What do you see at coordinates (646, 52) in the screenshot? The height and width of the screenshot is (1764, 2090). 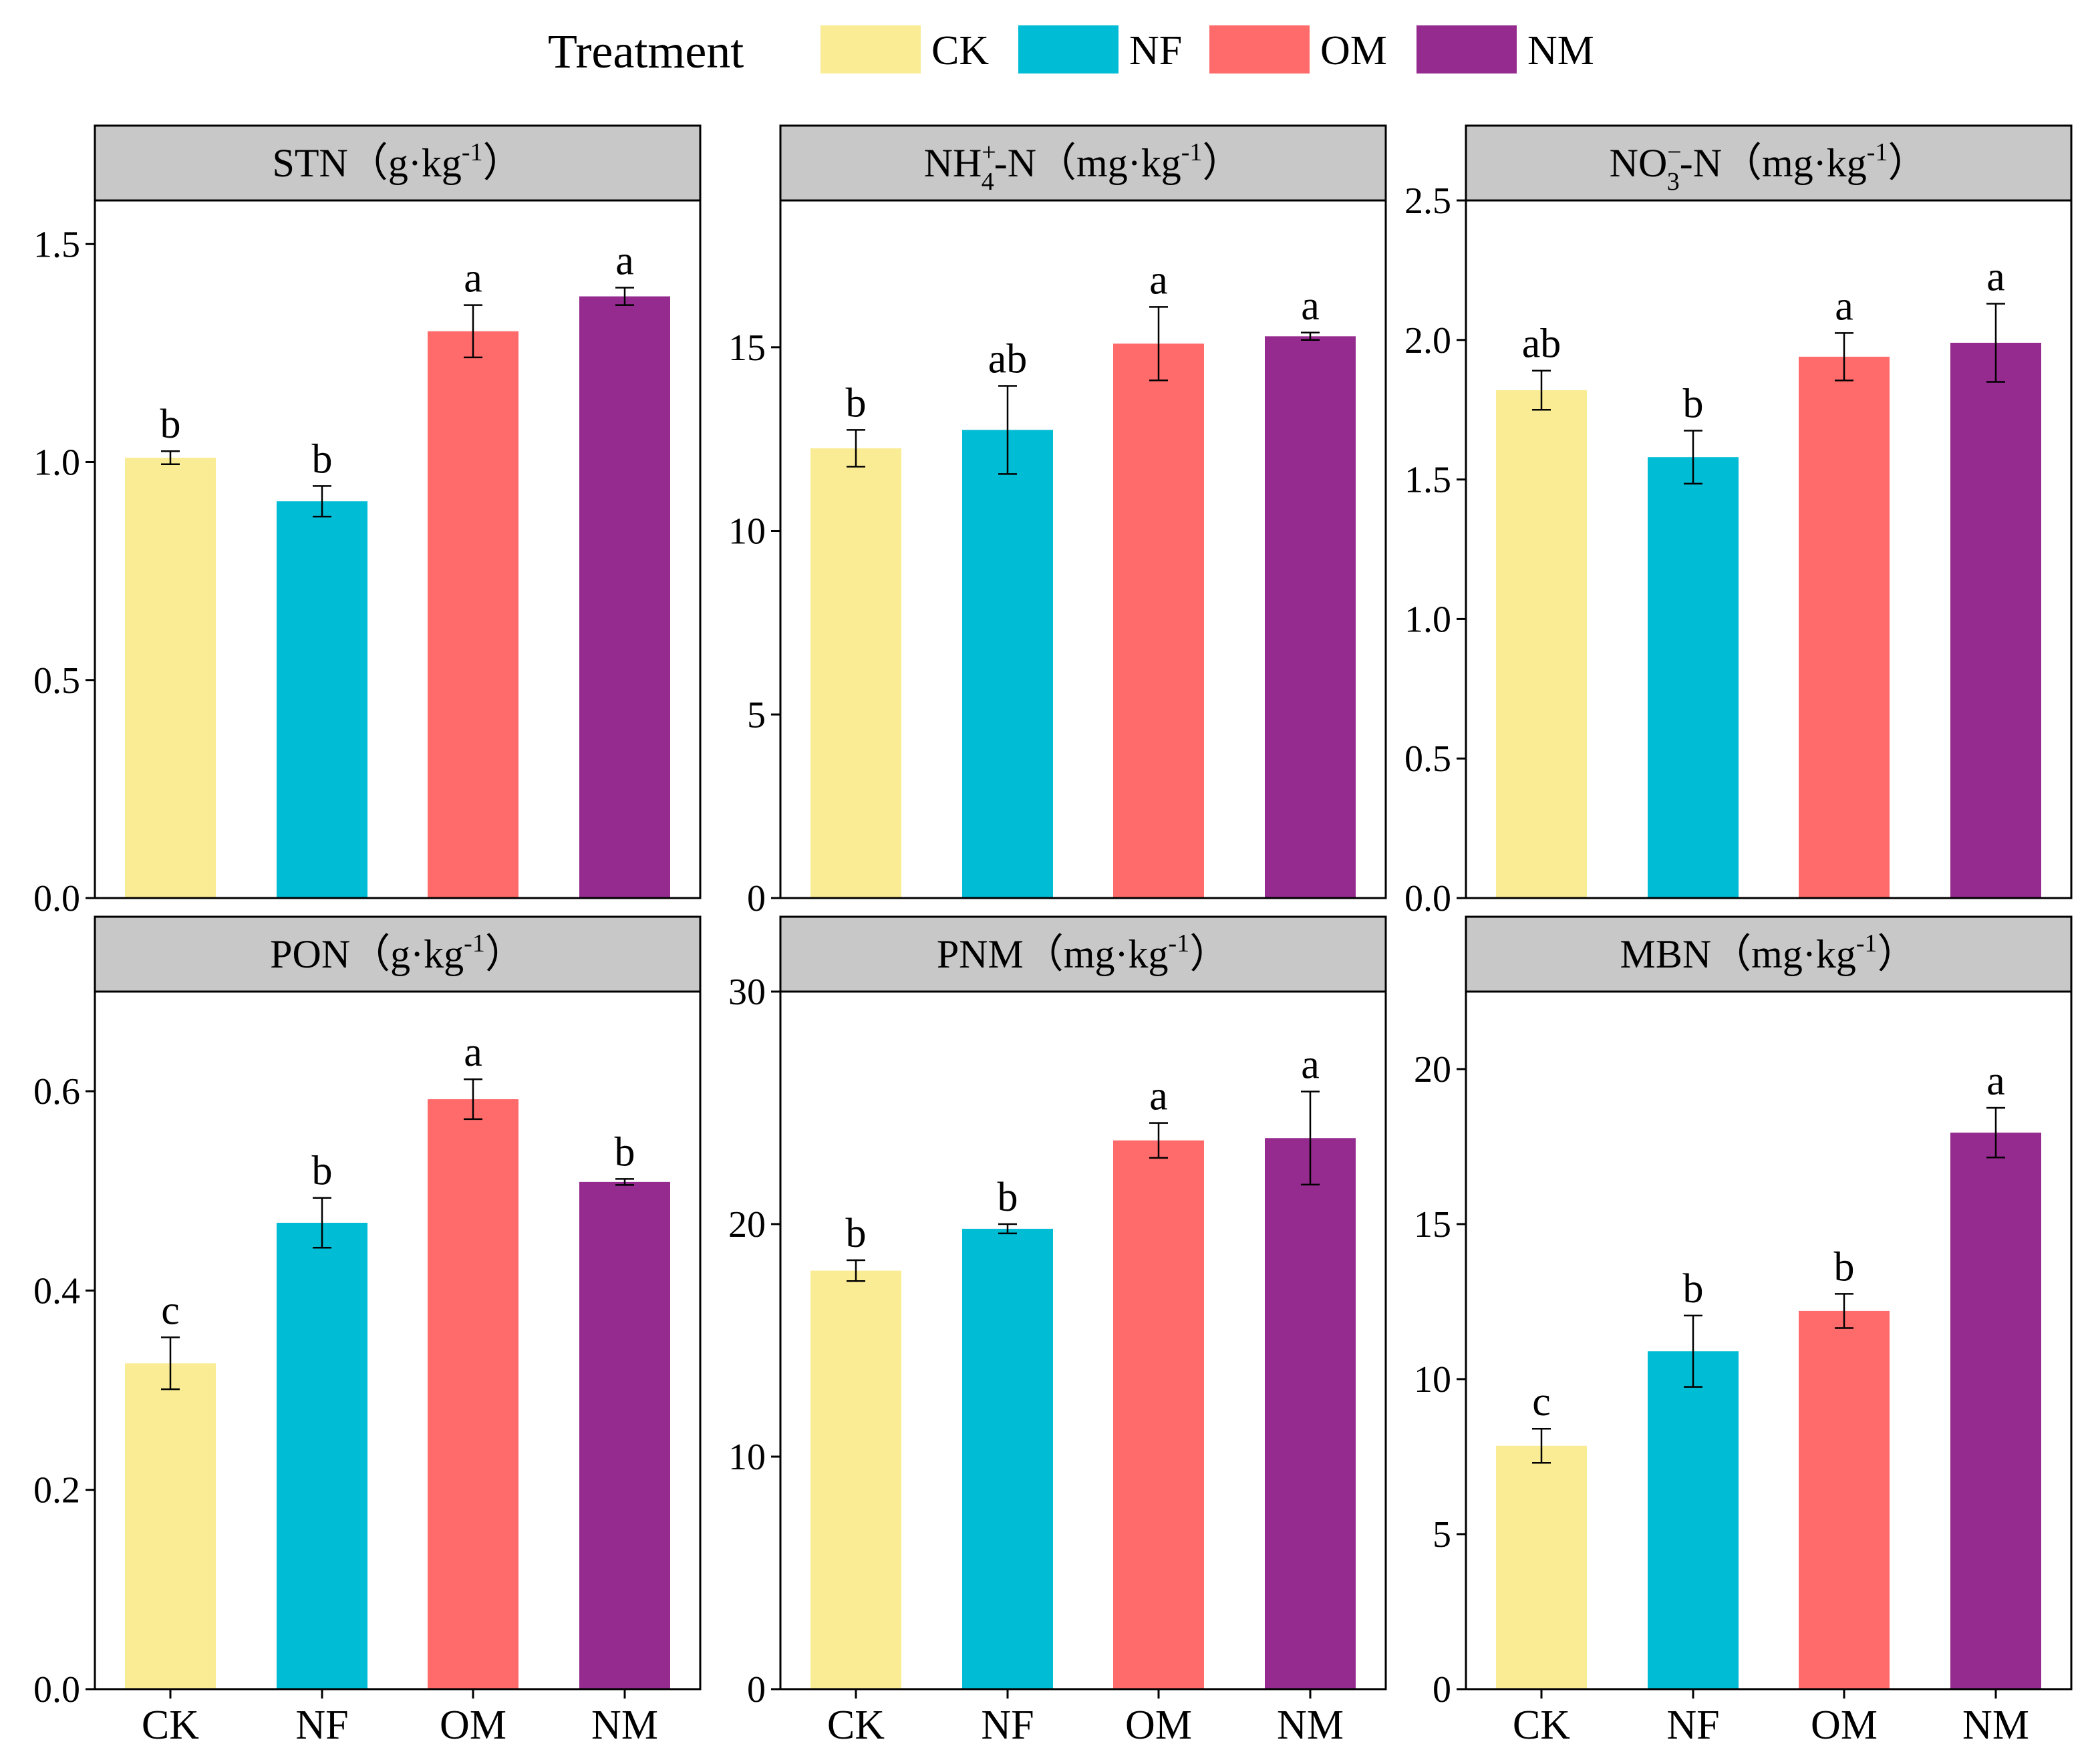 I see `legend-title: Treatment` at bounding box center [646, 52].